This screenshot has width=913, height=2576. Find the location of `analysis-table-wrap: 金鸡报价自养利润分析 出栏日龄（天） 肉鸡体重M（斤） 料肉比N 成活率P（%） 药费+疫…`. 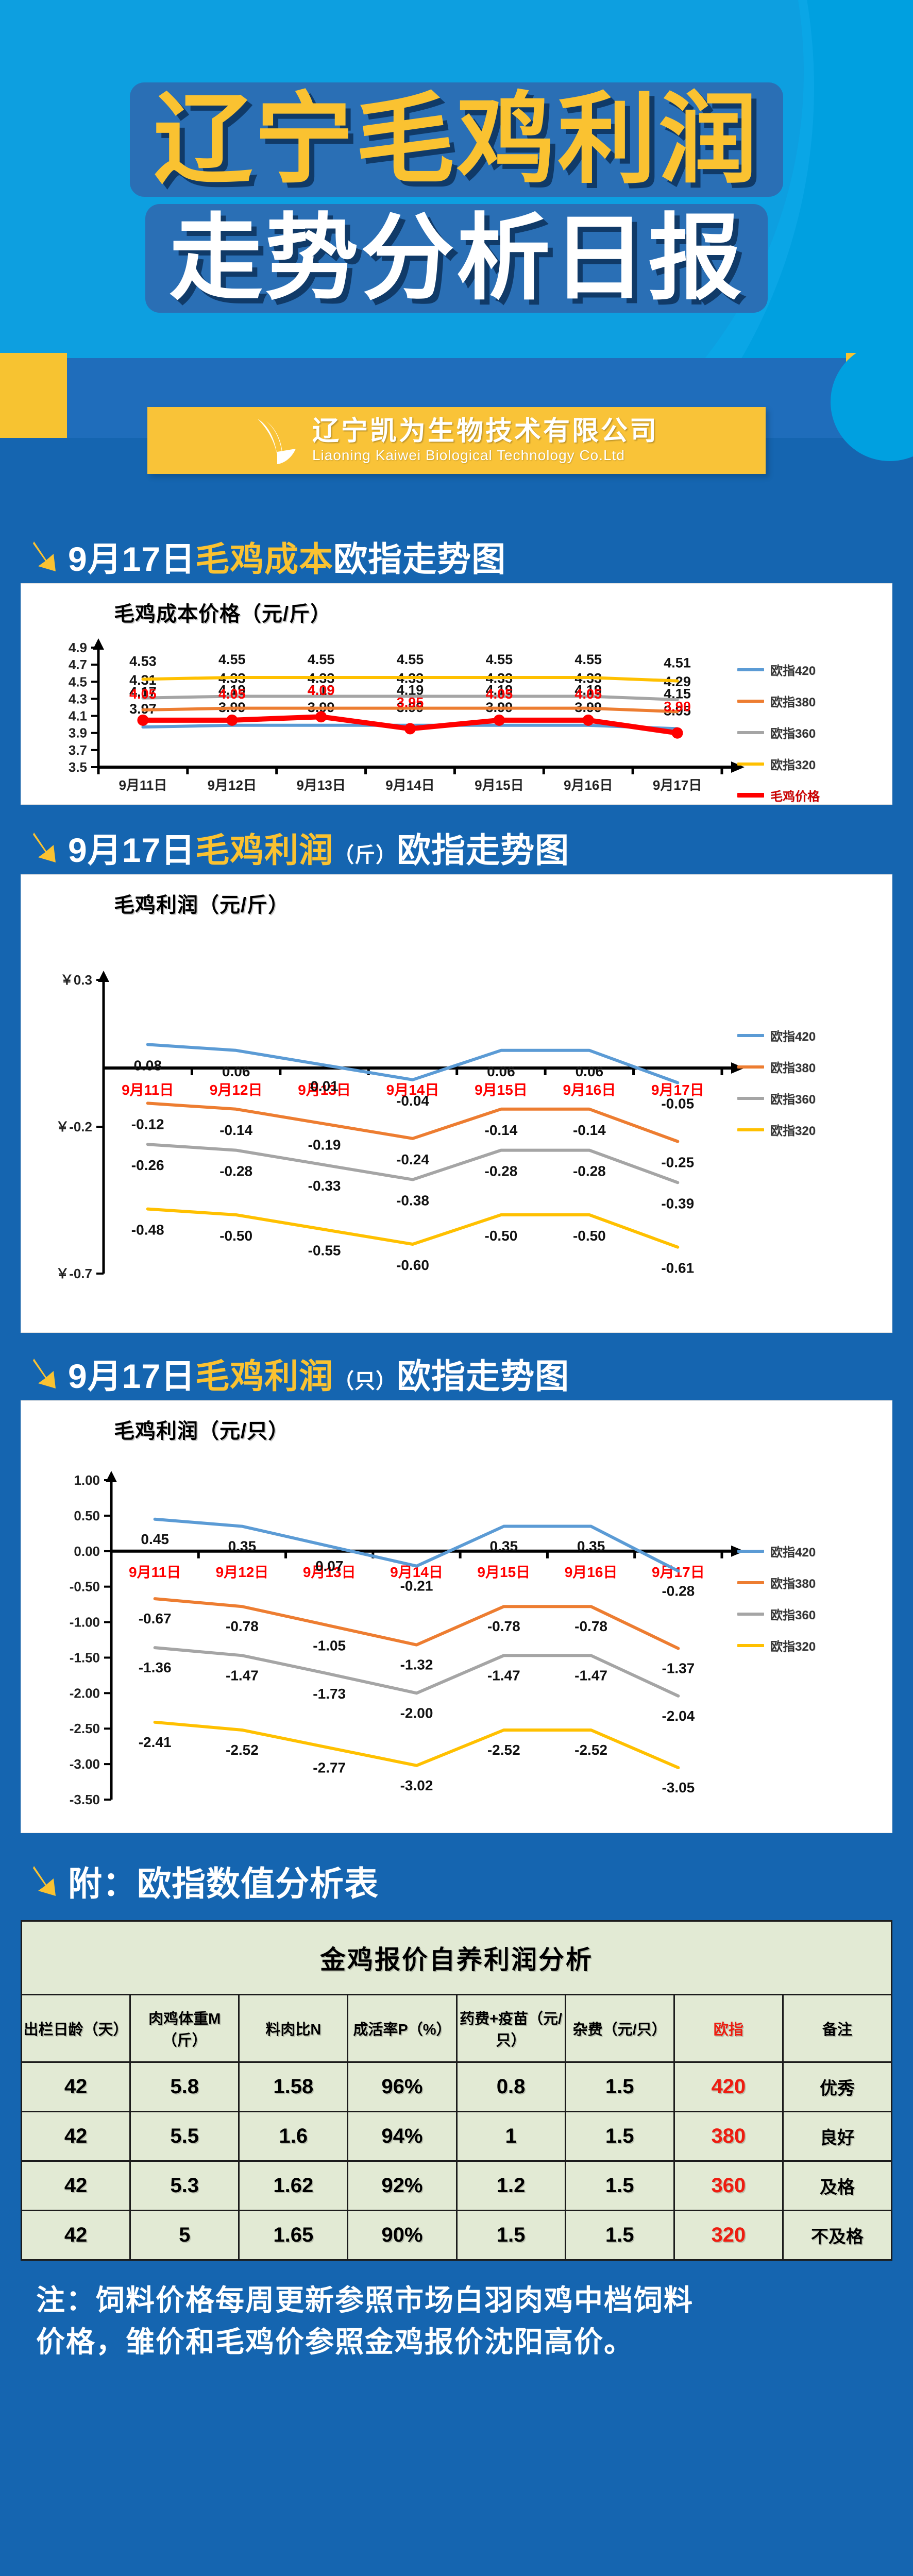

analysis-table-wrap: 金鸡报价自养利润分析 出栏日龄（天） 肉鸡体重M（斤） 料肉比N 成活率P（%） 药费+疫… is located at coordinates (457, 2090).